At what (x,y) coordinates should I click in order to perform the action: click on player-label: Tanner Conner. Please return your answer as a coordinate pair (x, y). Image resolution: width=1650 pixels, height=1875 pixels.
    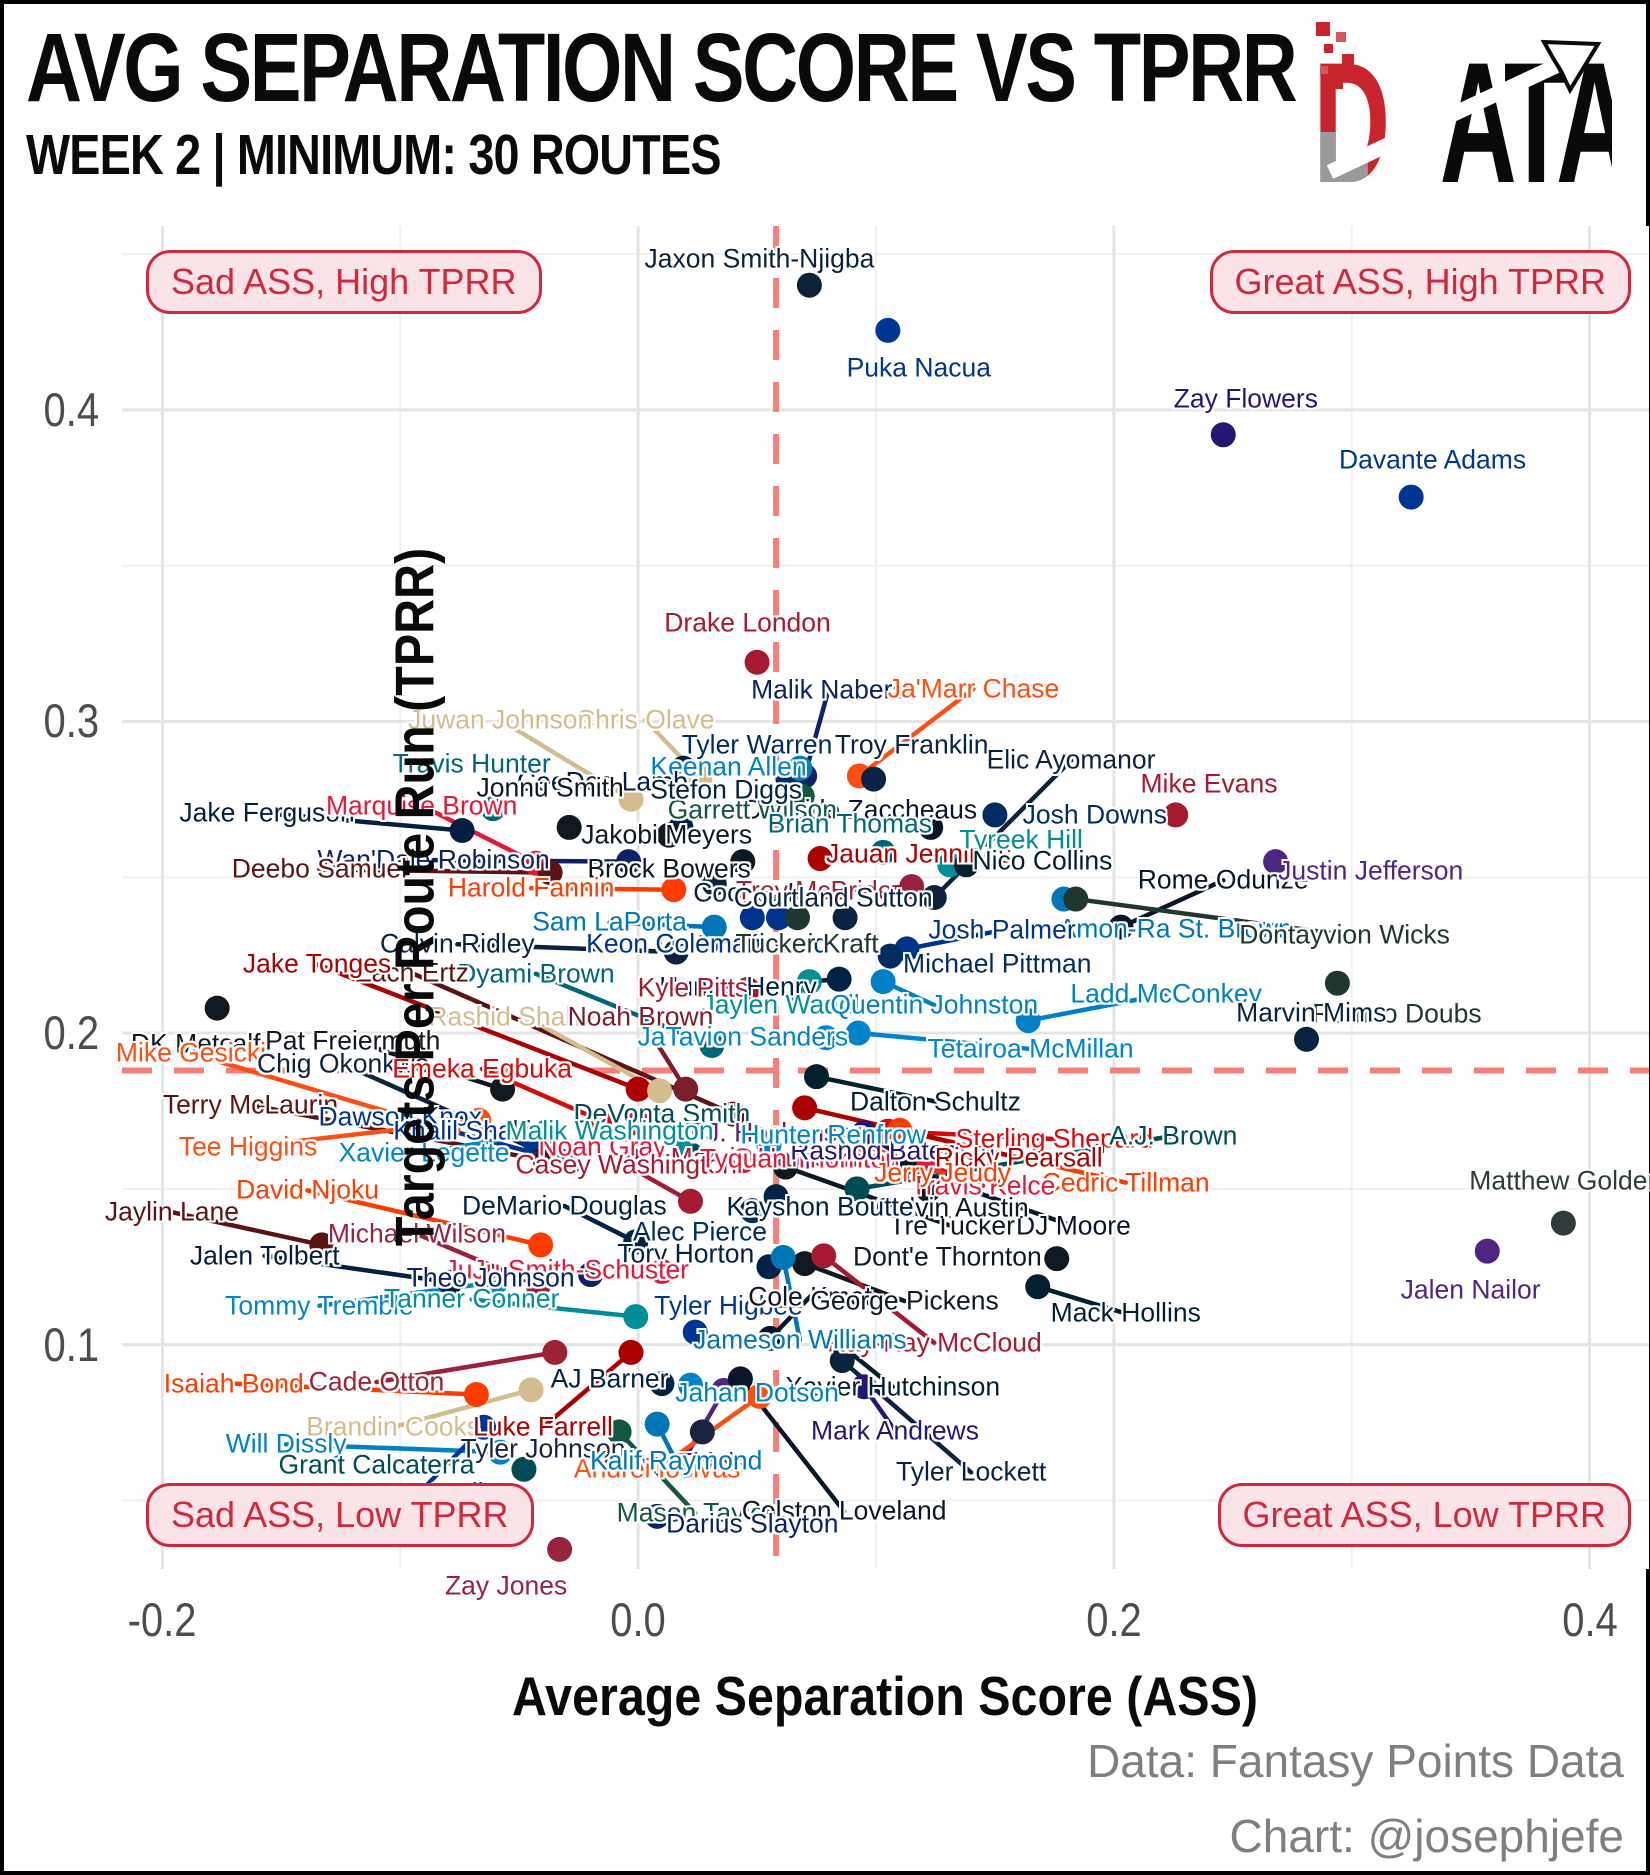
    Looking at the image, I should click on (471, 1298).